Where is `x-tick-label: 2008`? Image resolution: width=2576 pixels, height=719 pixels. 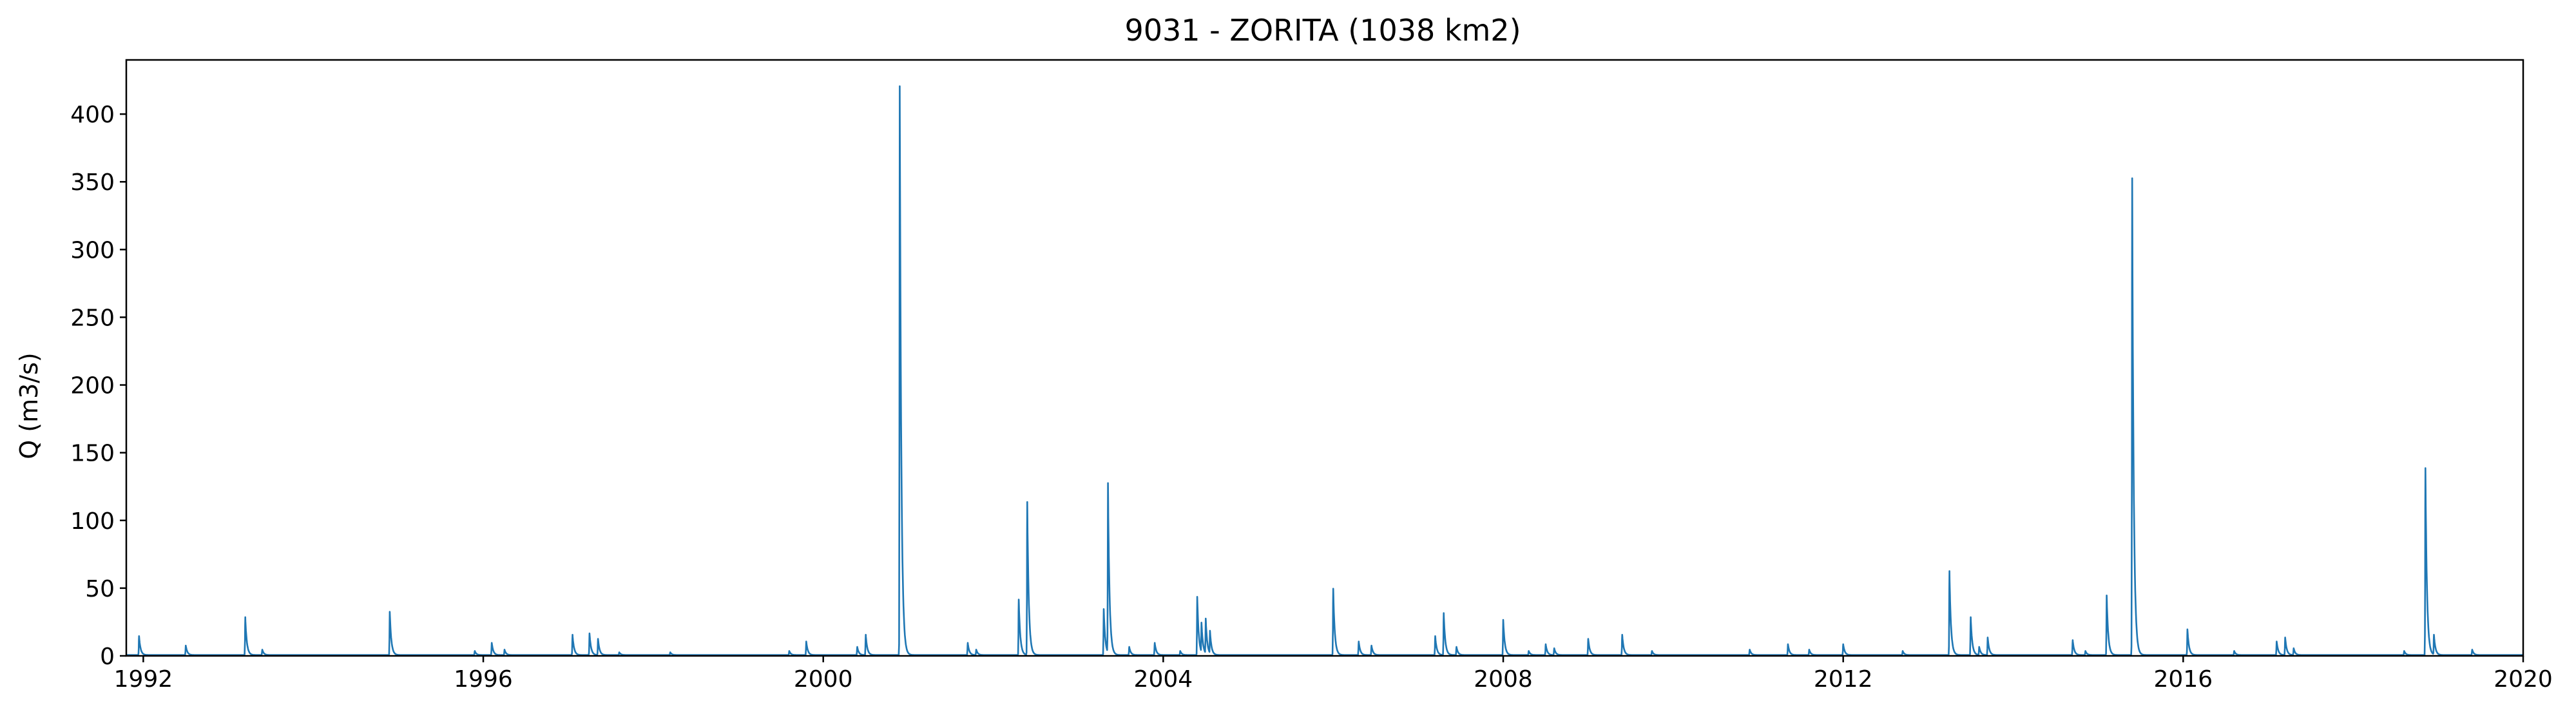 x-tick-label: 2008 is located at coordinates (1504, 679).